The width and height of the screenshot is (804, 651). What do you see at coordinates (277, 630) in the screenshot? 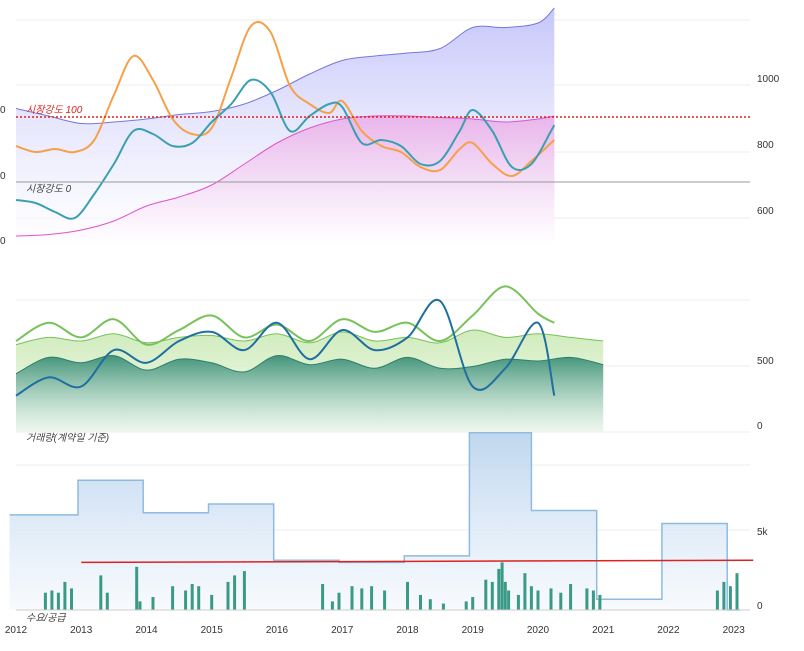
I see `x-tick-label: 2016` at bounding box center [277, 630].